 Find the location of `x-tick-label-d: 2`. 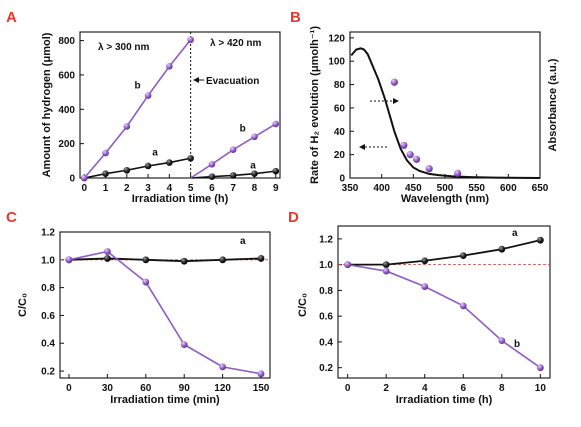

x-tick-label-d: 2 is located at coordinates (386, 388).